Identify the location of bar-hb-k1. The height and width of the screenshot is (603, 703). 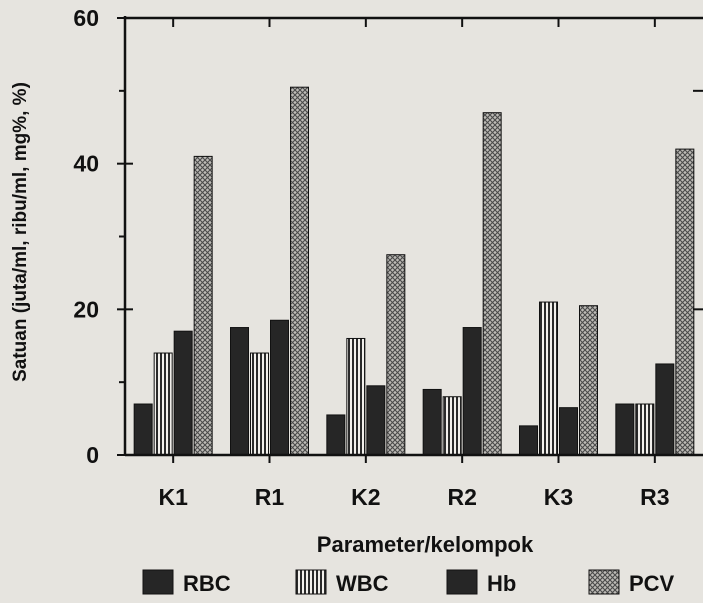
(183, 393).